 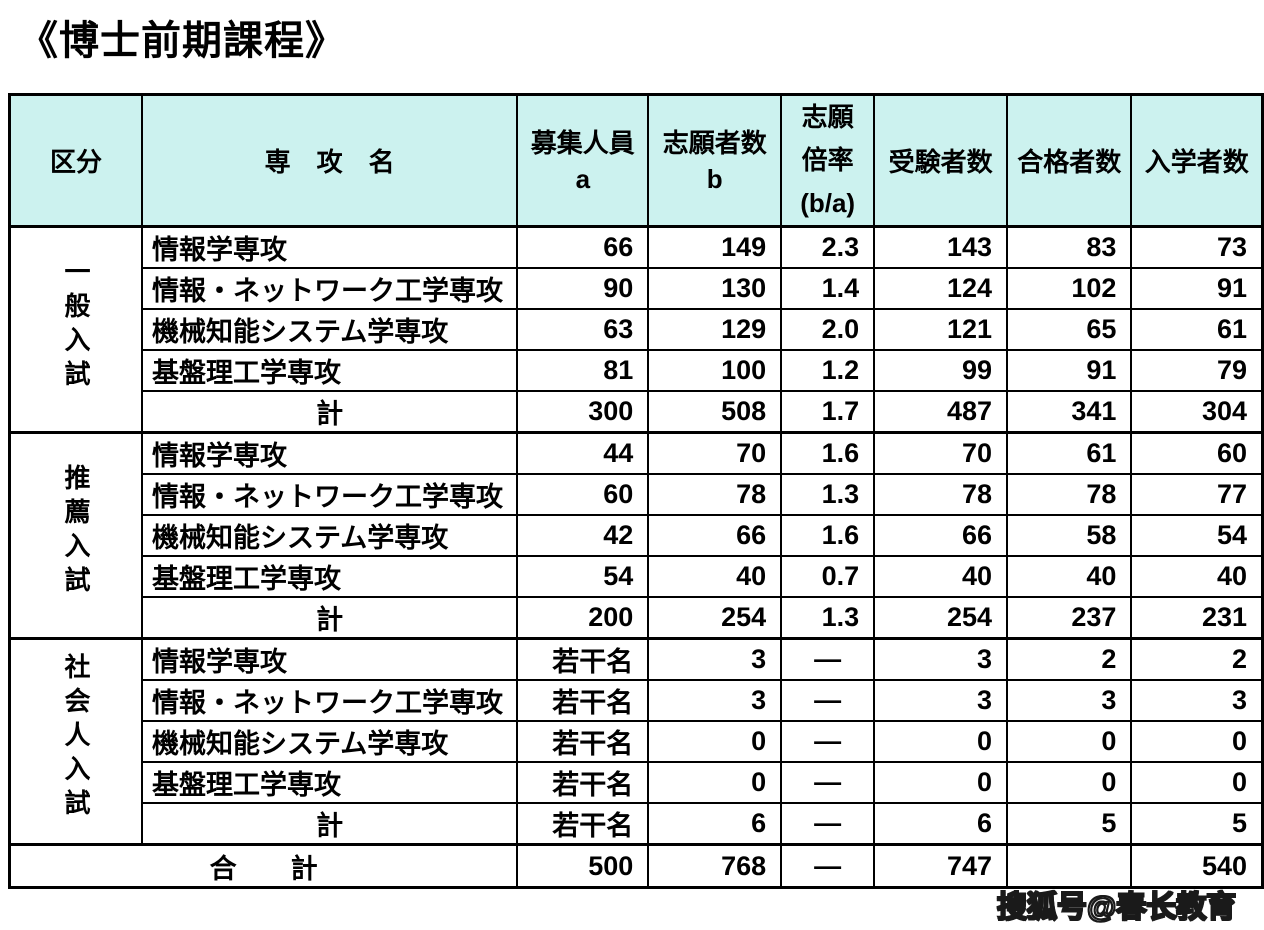 What do you see at coordinates (714, 142) in the screenshot?
I see `col-header-applicants-label: 志願者数` at bounding box center [714, 142].